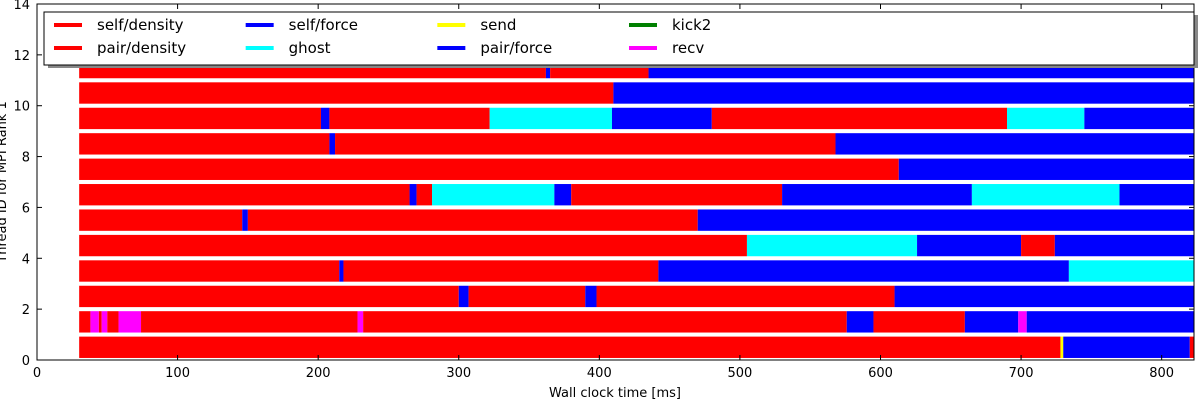 This screenshot has height=400, width=1200. I want to click on y-tick-label: 10, so click(21, 107).